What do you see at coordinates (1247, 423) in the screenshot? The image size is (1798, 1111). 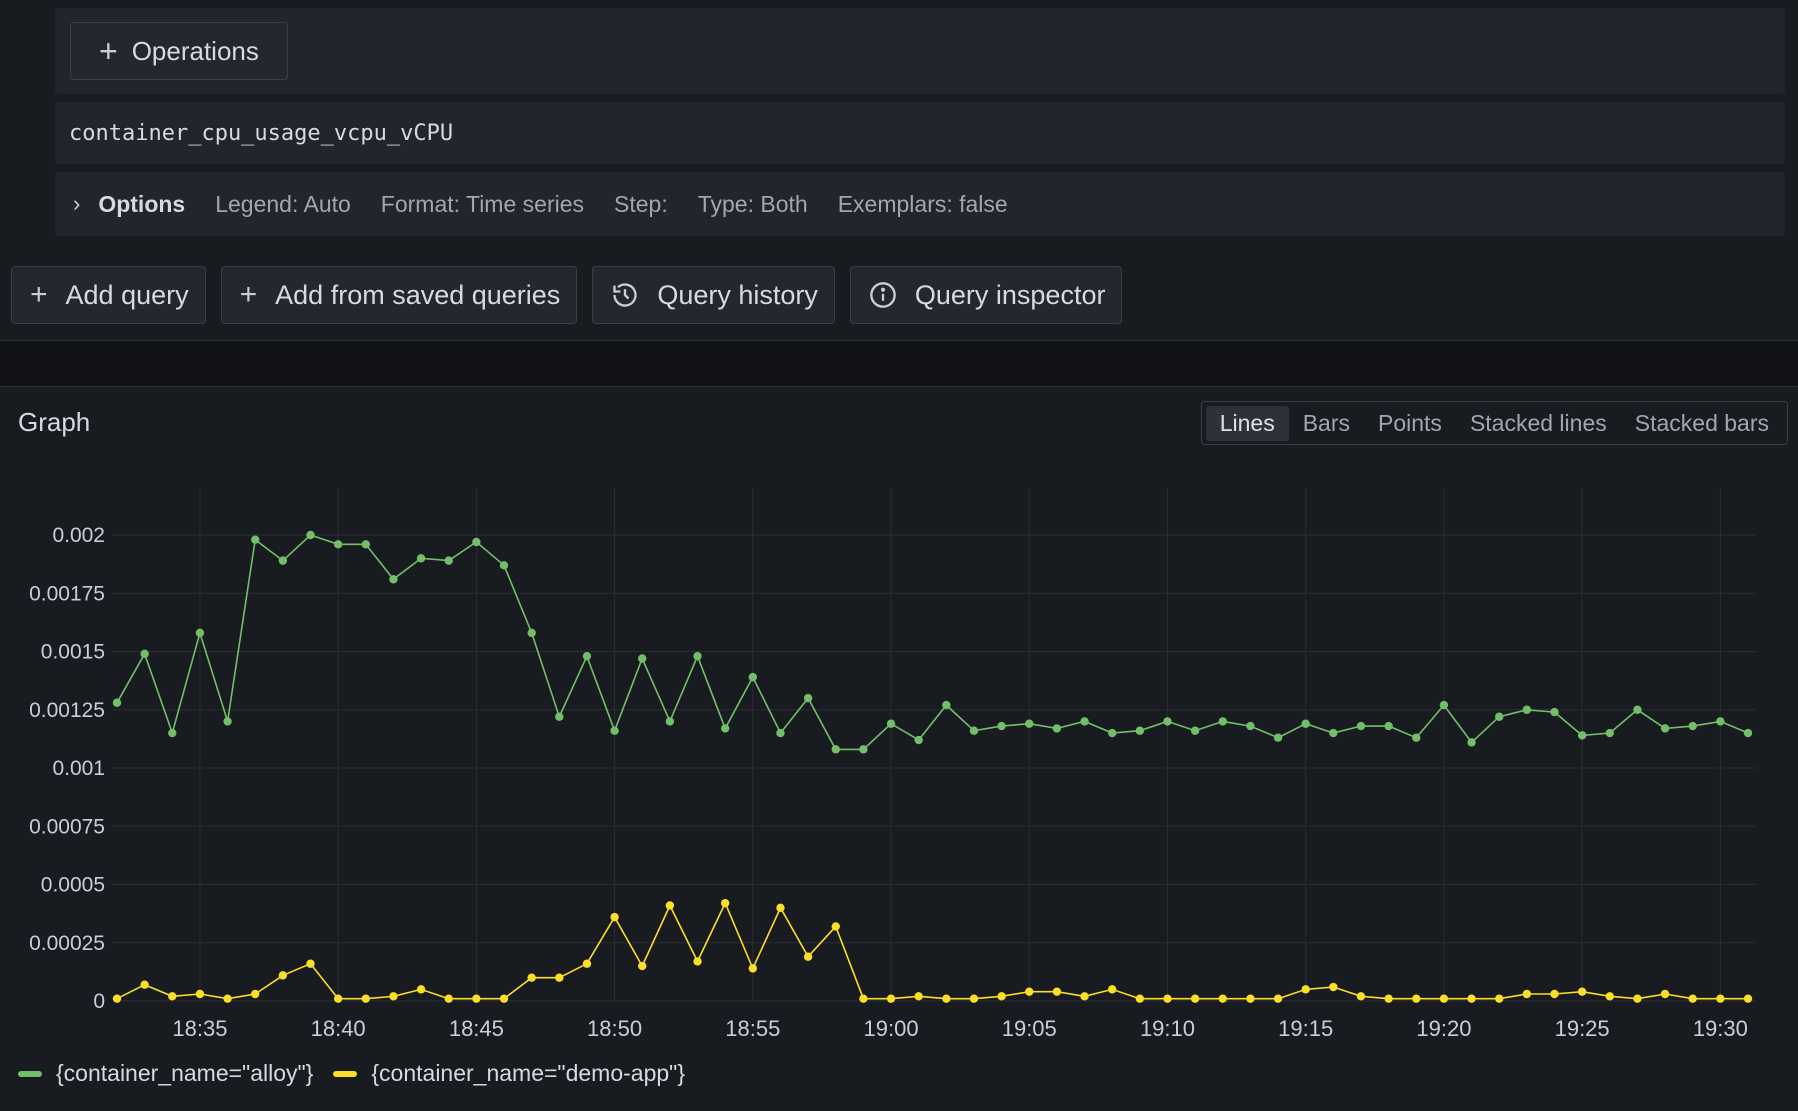 I see `mode-lines: Lines` at bounding box center [1247, 423].